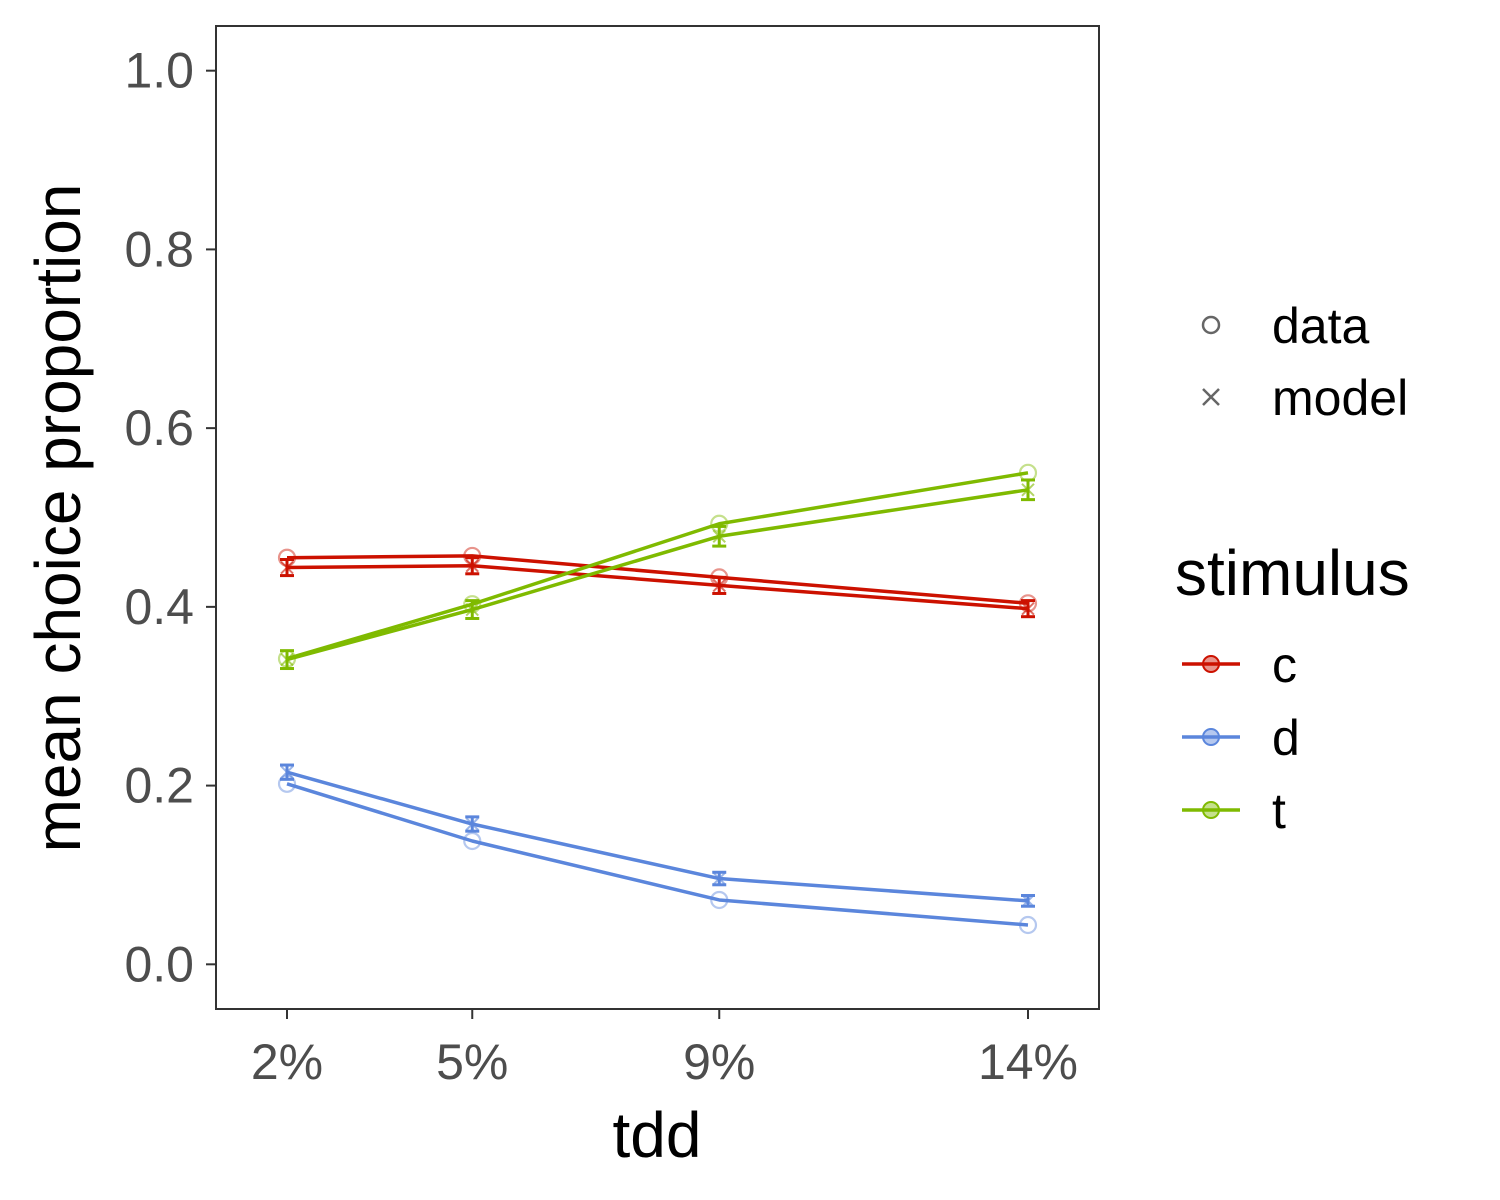 The height and width of the screenshot is (1200, 1500). Describe the element at coordinates (657, 587) in the screenshot. I see `series-line-c-model` at that location.